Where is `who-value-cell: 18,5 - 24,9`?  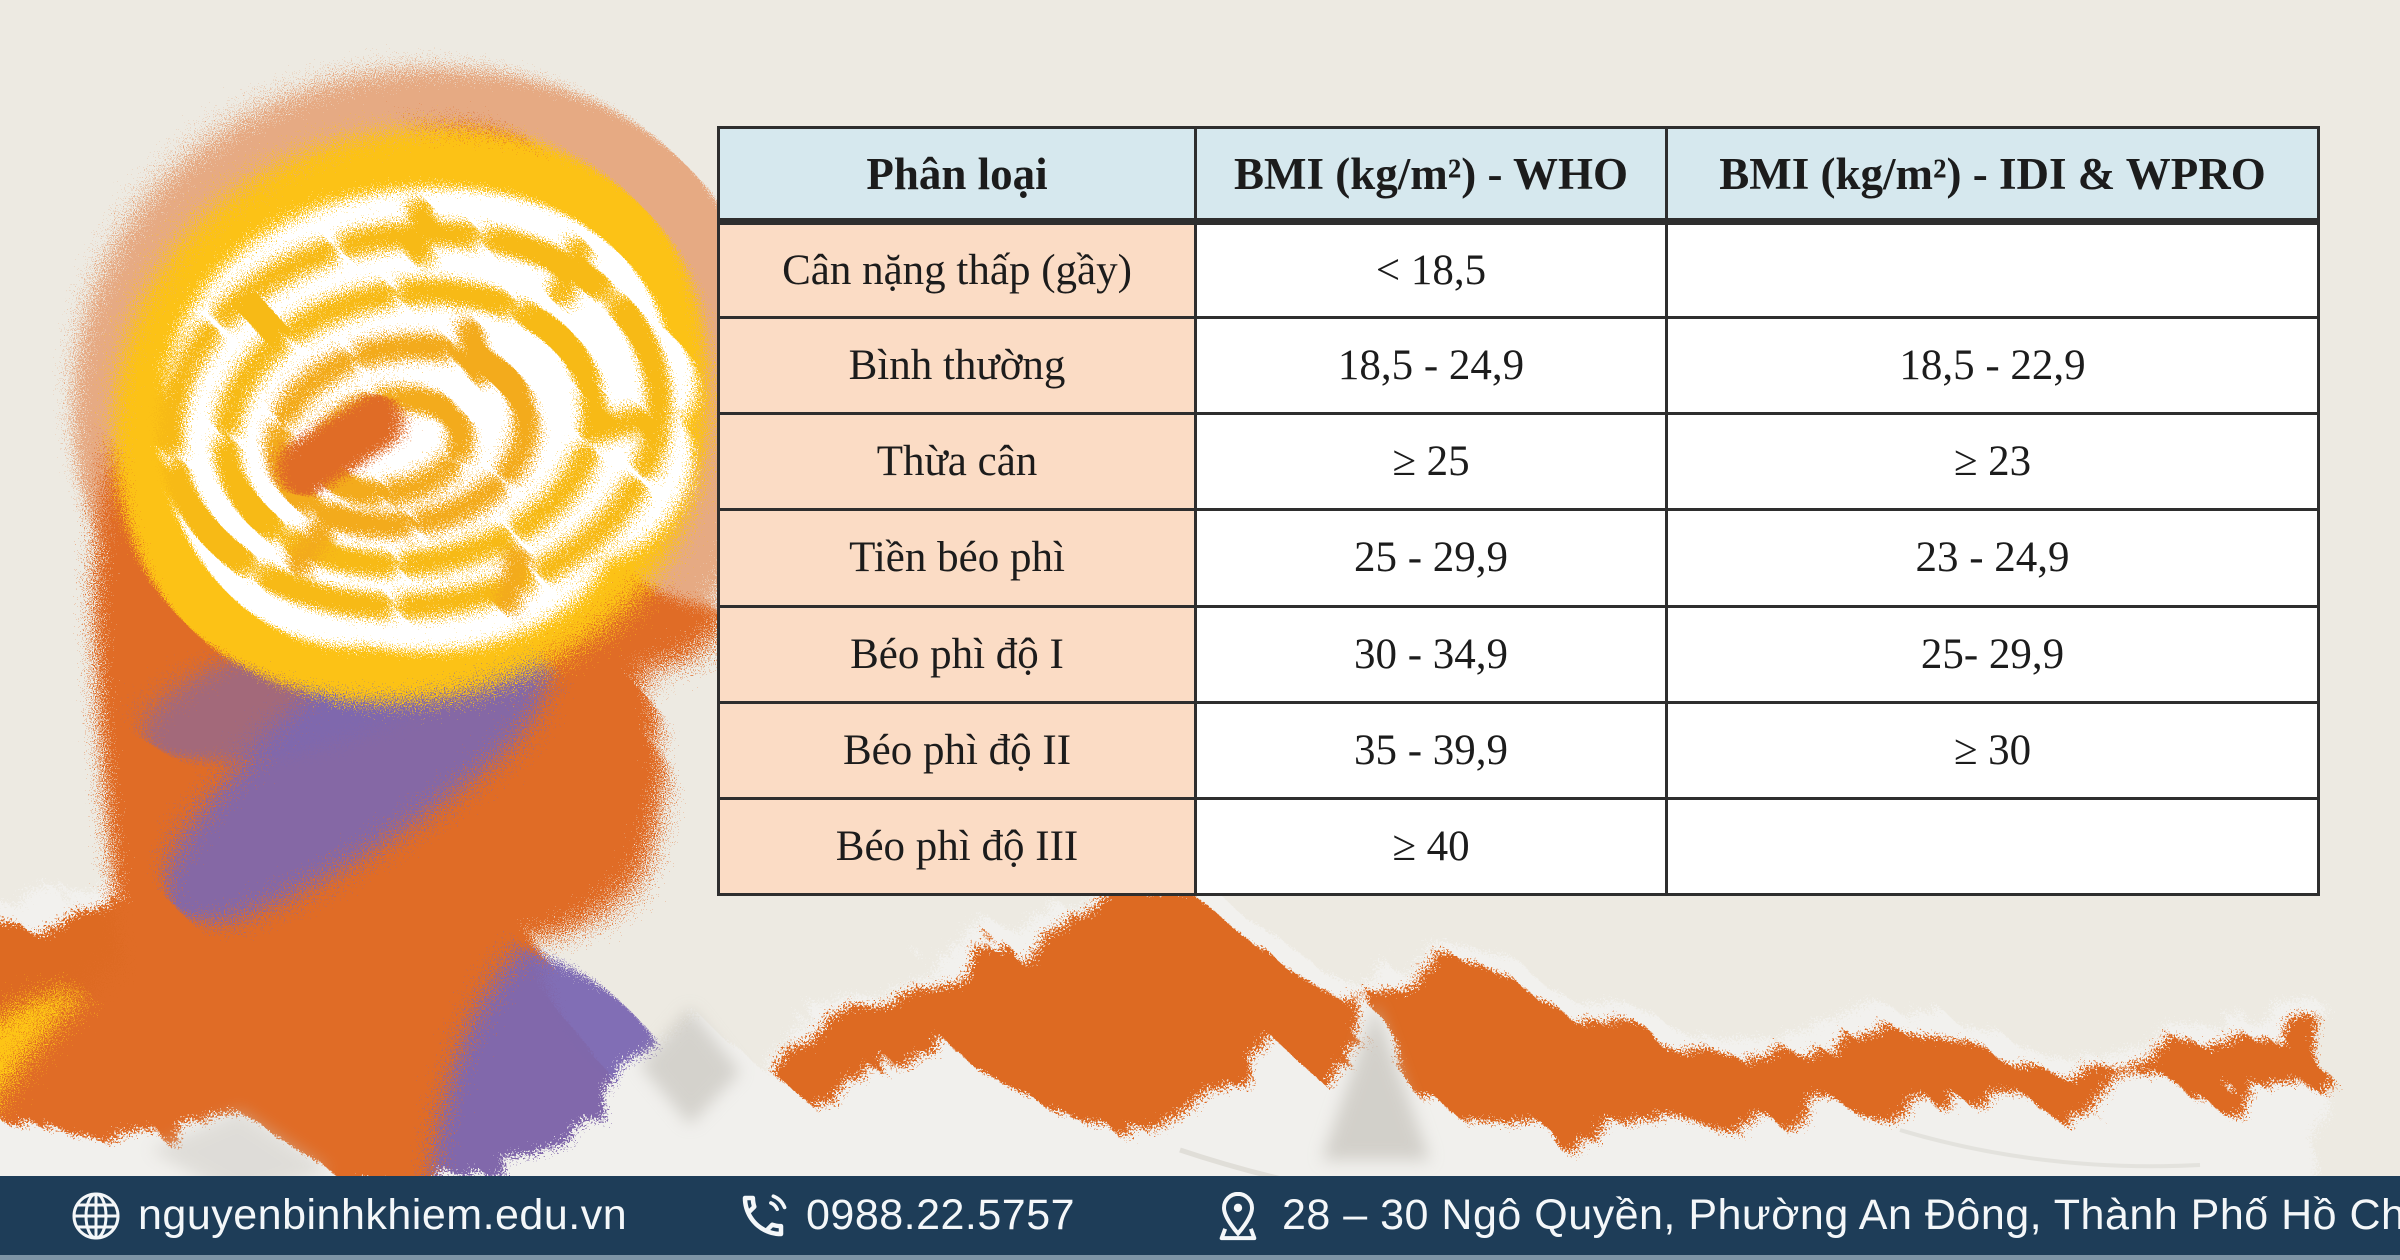
who-value-cell: 18,5 - 24,9 is located at coordinates (1431, 366).